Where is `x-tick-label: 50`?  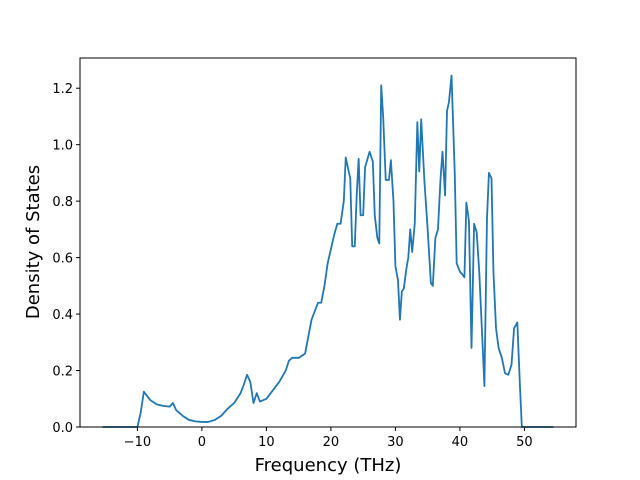 x-tick-label: 50 is located at coordinates (524, 442).